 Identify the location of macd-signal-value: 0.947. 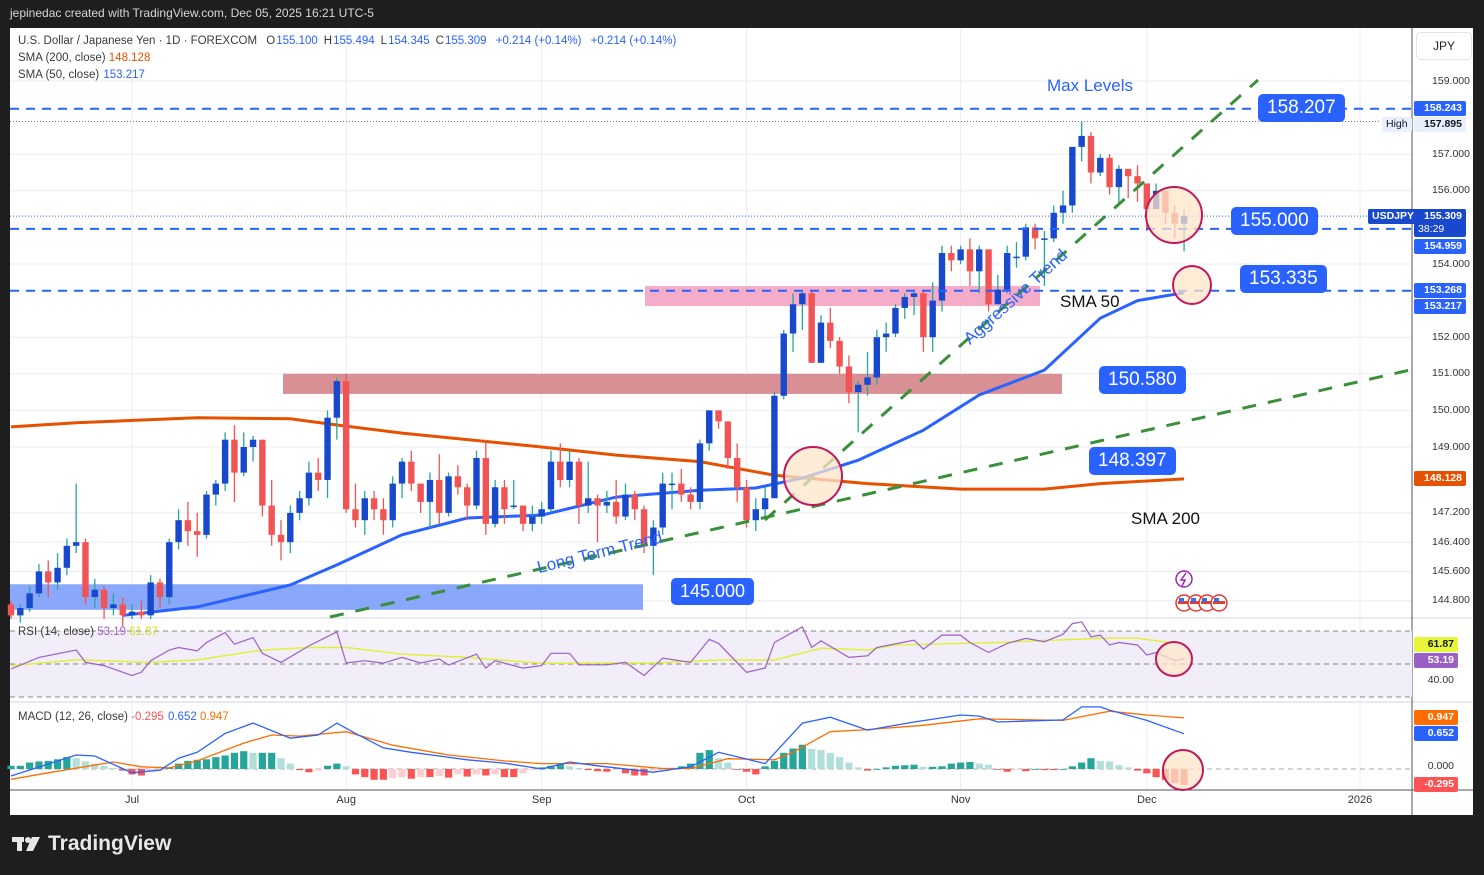
(214, 717).